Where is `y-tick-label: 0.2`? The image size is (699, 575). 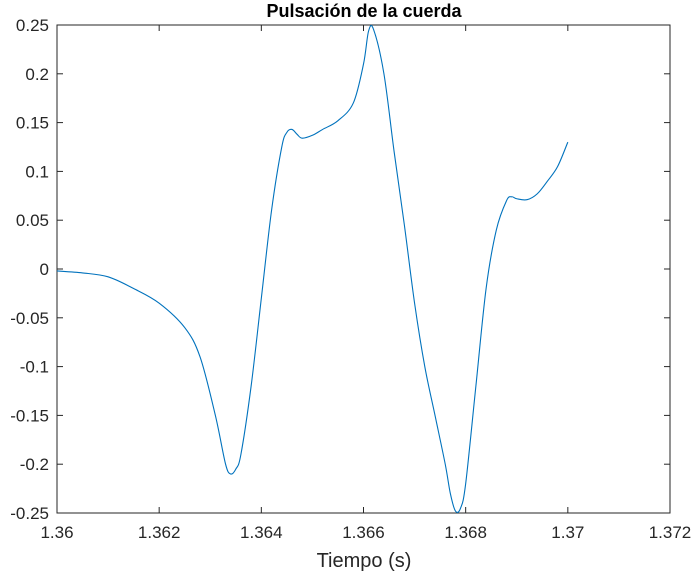 y-tick-label: 0.2 is located at coordinates (37, 74).